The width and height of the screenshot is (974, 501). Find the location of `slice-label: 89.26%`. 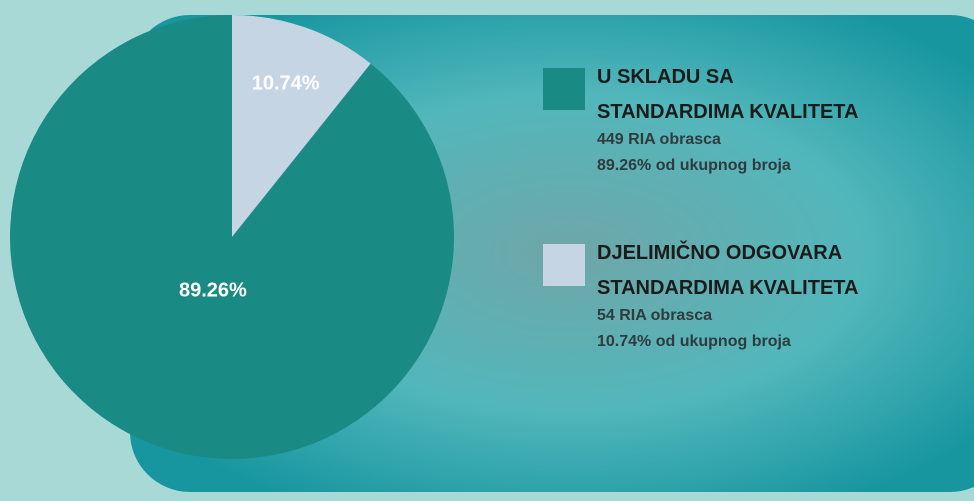

slice-label: 89.26% is located at coordinates (213, 291).